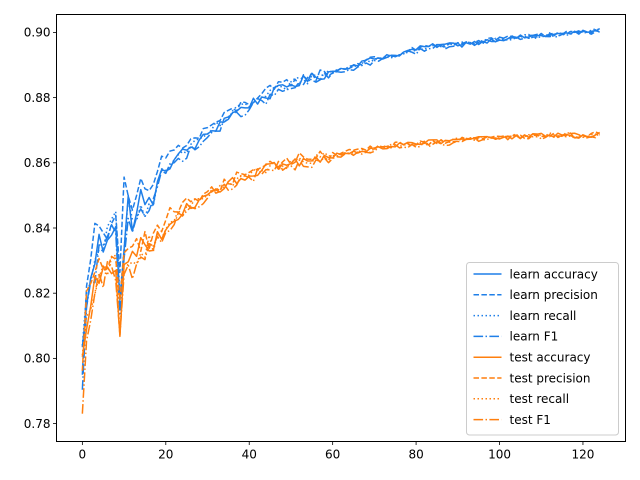  I want to click on x-tick-label: 100, so click(499, 455).